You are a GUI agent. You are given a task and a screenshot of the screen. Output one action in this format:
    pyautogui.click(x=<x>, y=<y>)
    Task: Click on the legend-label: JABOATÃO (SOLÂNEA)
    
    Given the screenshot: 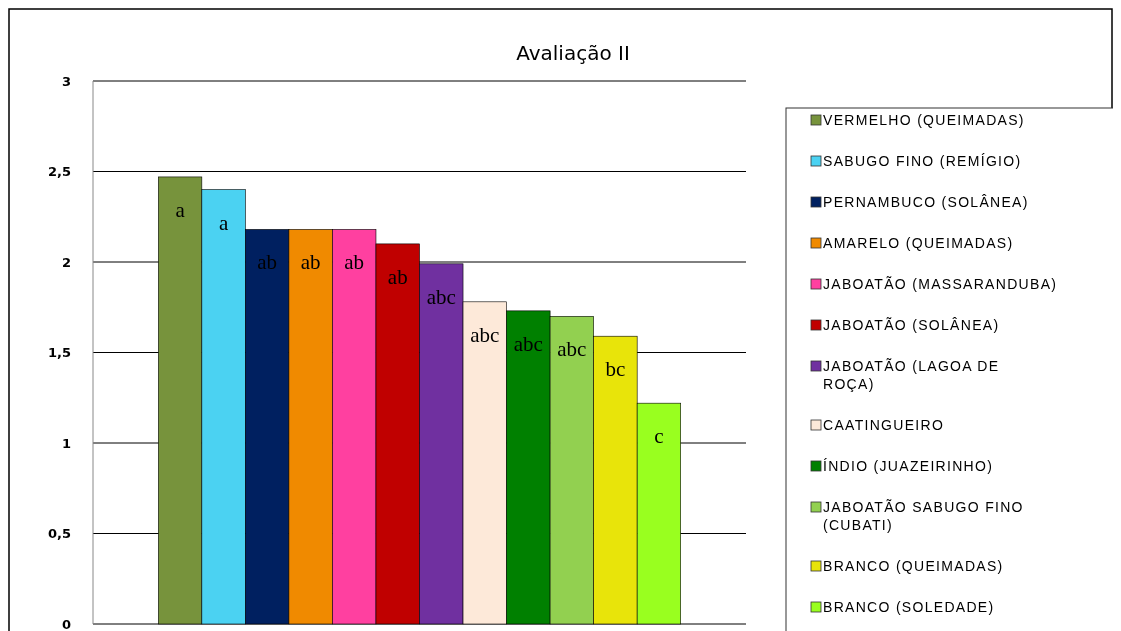 What is the action you would take?
    pyautogui.click(x=911, y=325)
    